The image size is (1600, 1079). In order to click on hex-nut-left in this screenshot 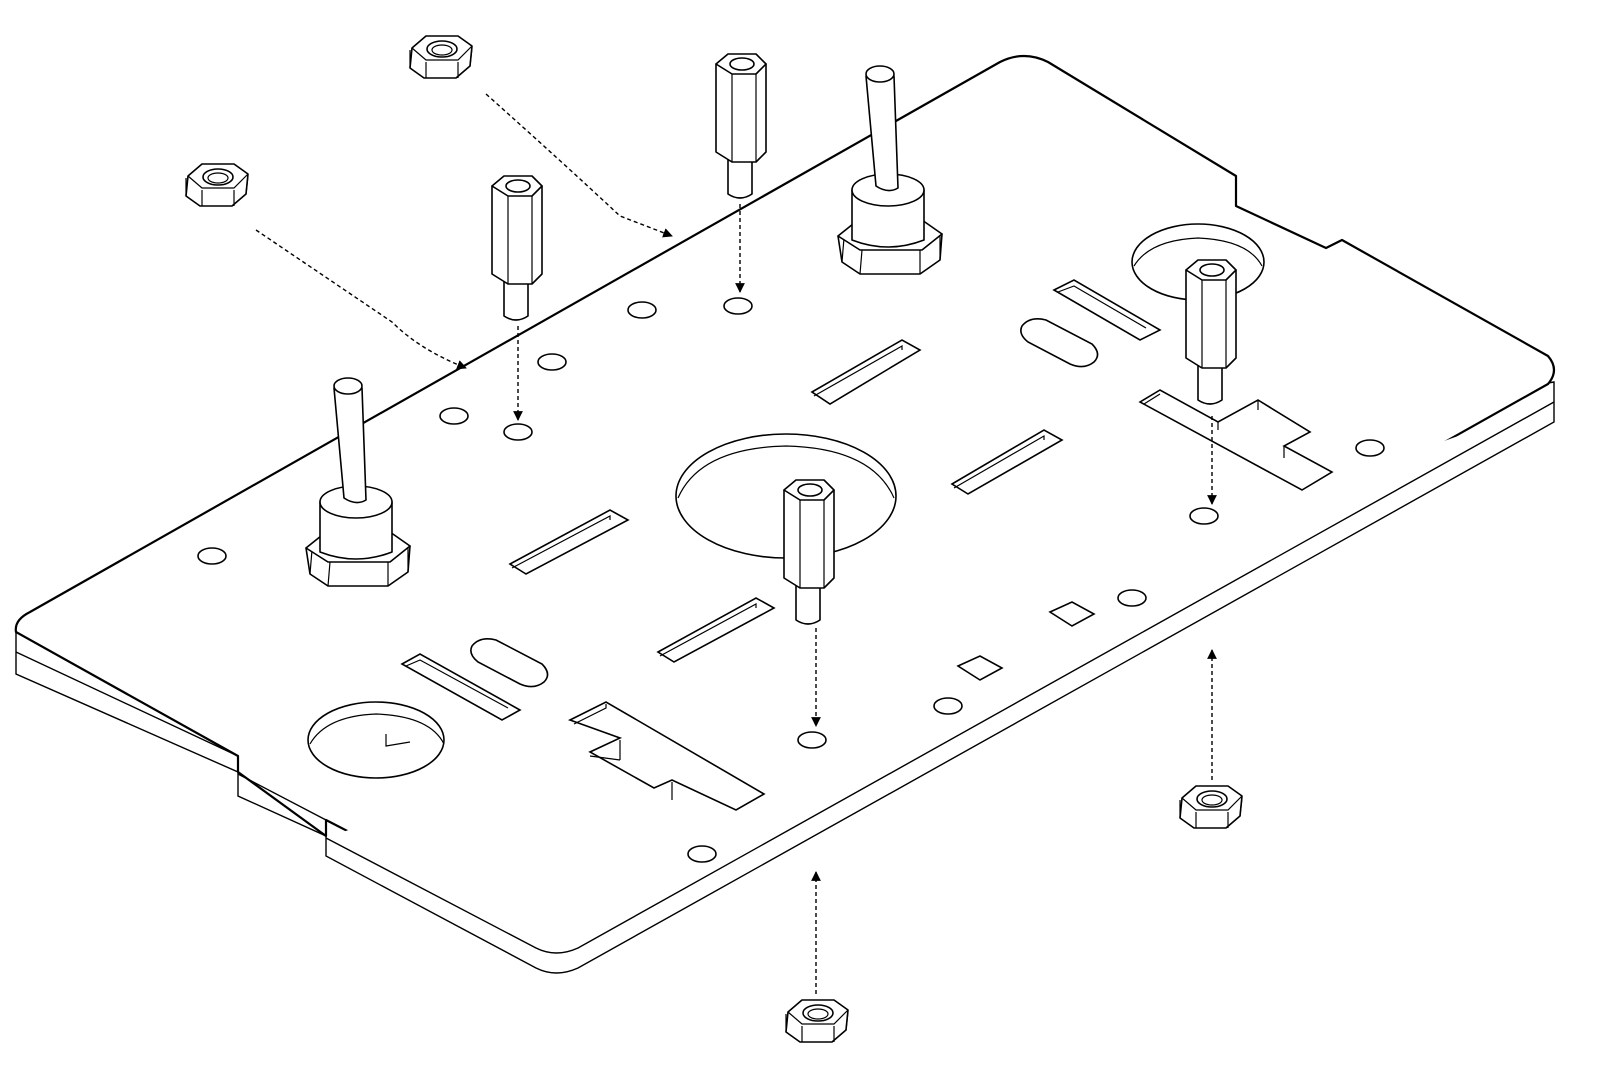, I will do `click(217, 185)`.